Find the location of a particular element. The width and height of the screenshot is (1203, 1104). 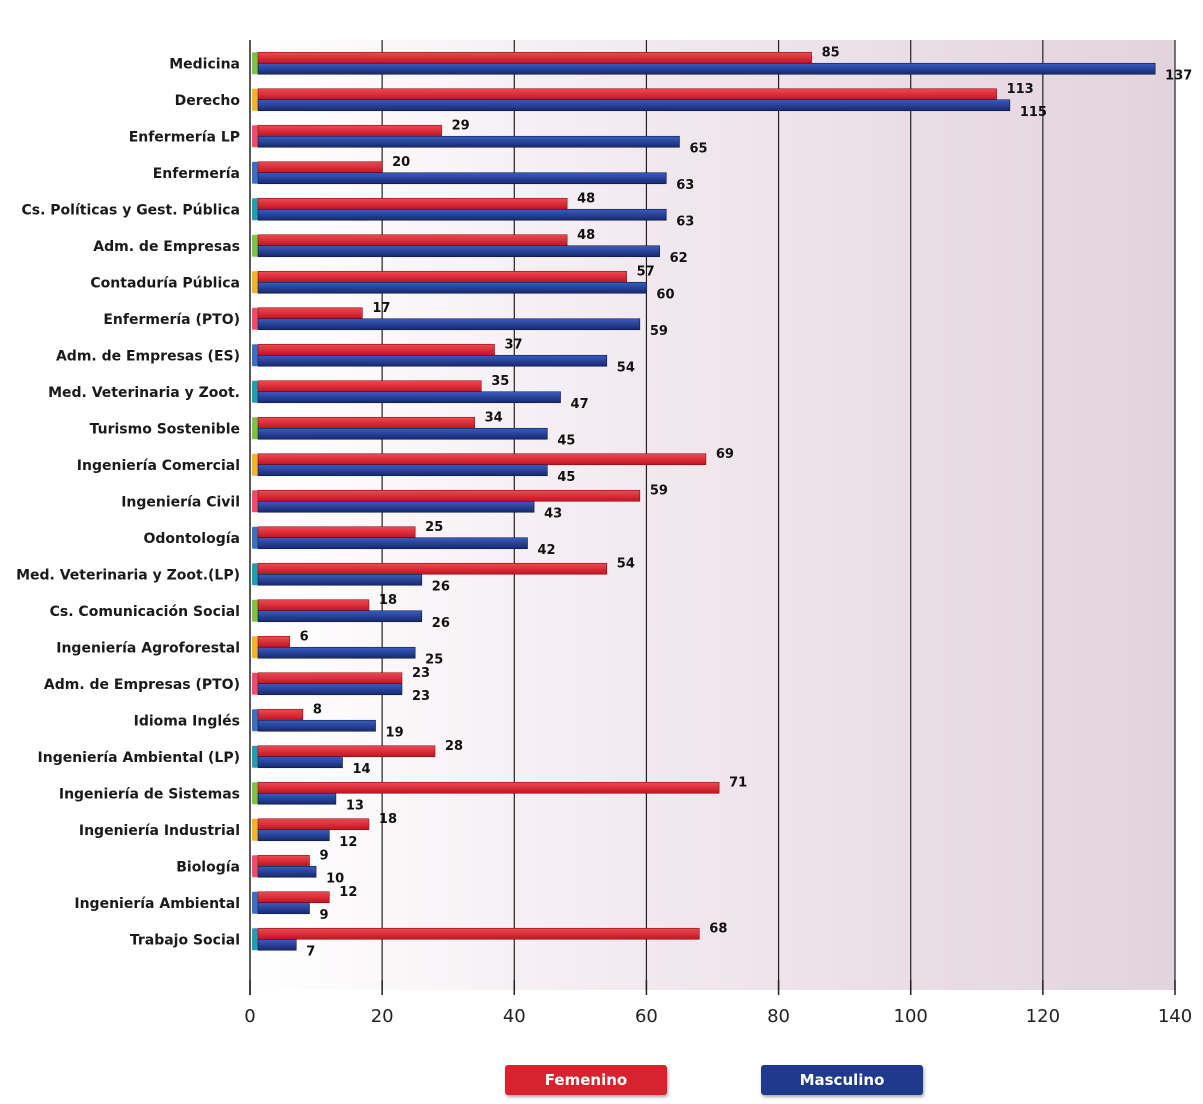

x-tick-label: 120 is located at coordinates (1043, 1016).